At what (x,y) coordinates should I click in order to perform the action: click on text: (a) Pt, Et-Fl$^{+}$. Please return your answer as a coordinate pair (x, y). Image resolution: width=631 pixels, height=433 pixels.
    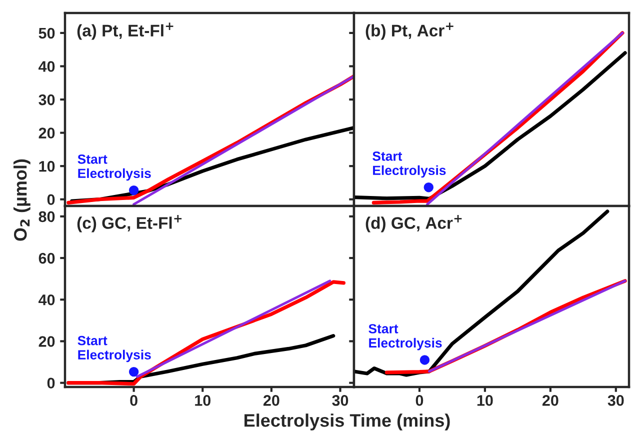
    Looking at the image, I should click on (125, 31).